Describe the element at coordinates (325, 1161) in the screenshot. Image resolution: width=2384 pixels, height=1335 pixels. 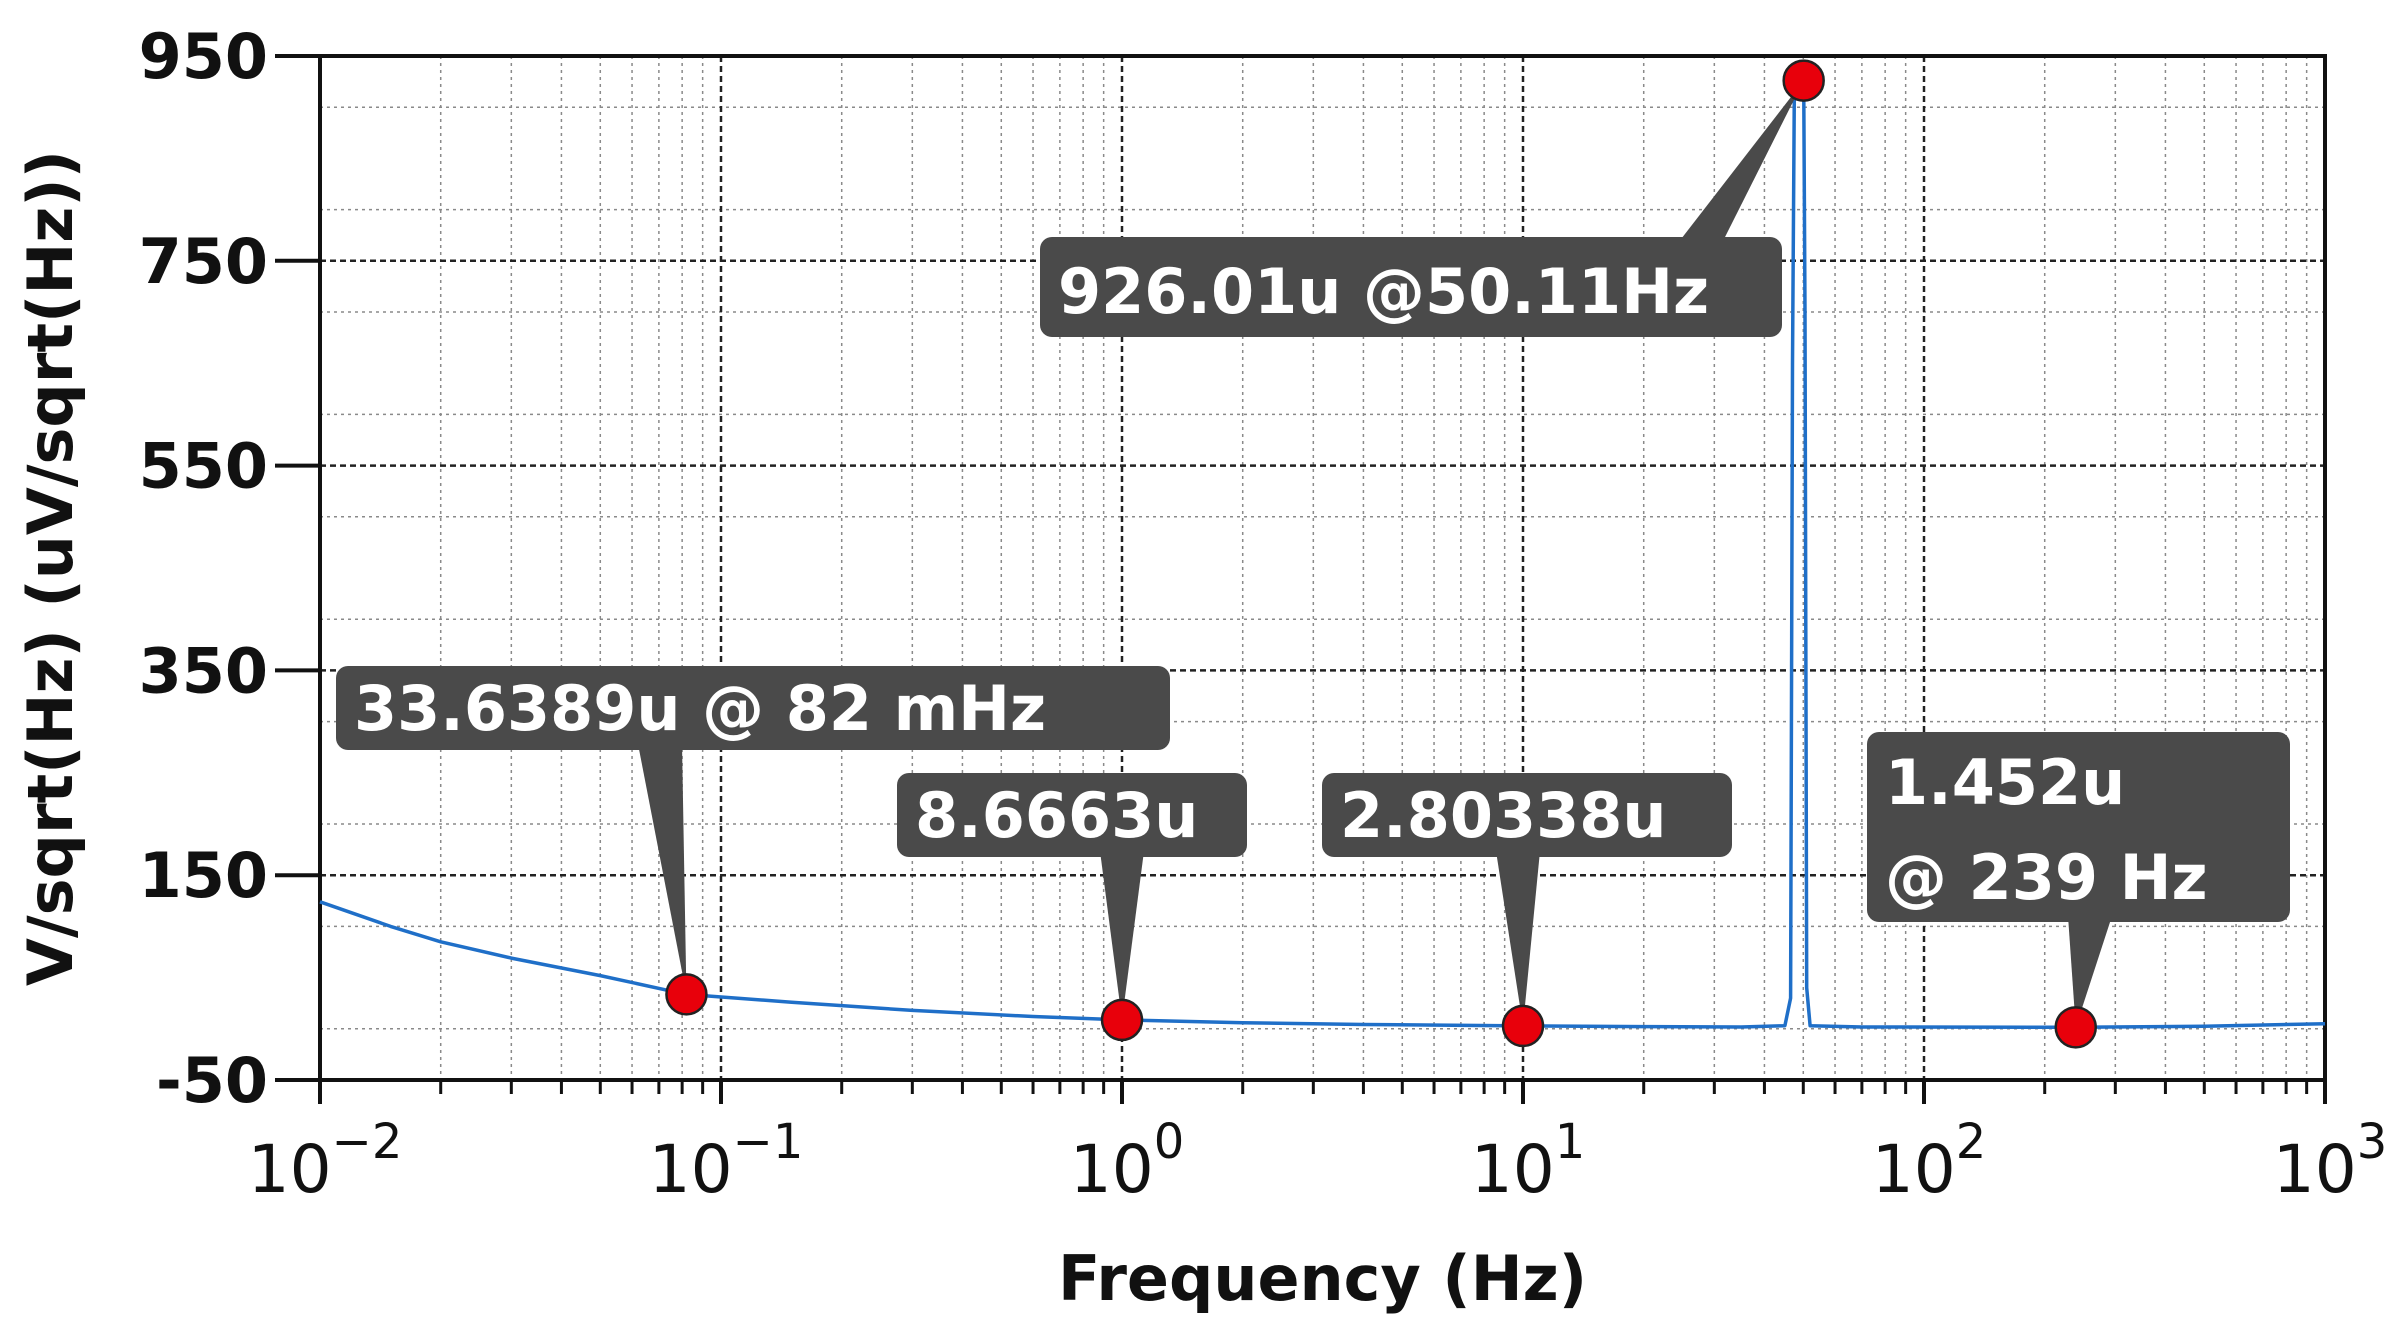
I see `x-tick-label: 10⁻²` at that location.